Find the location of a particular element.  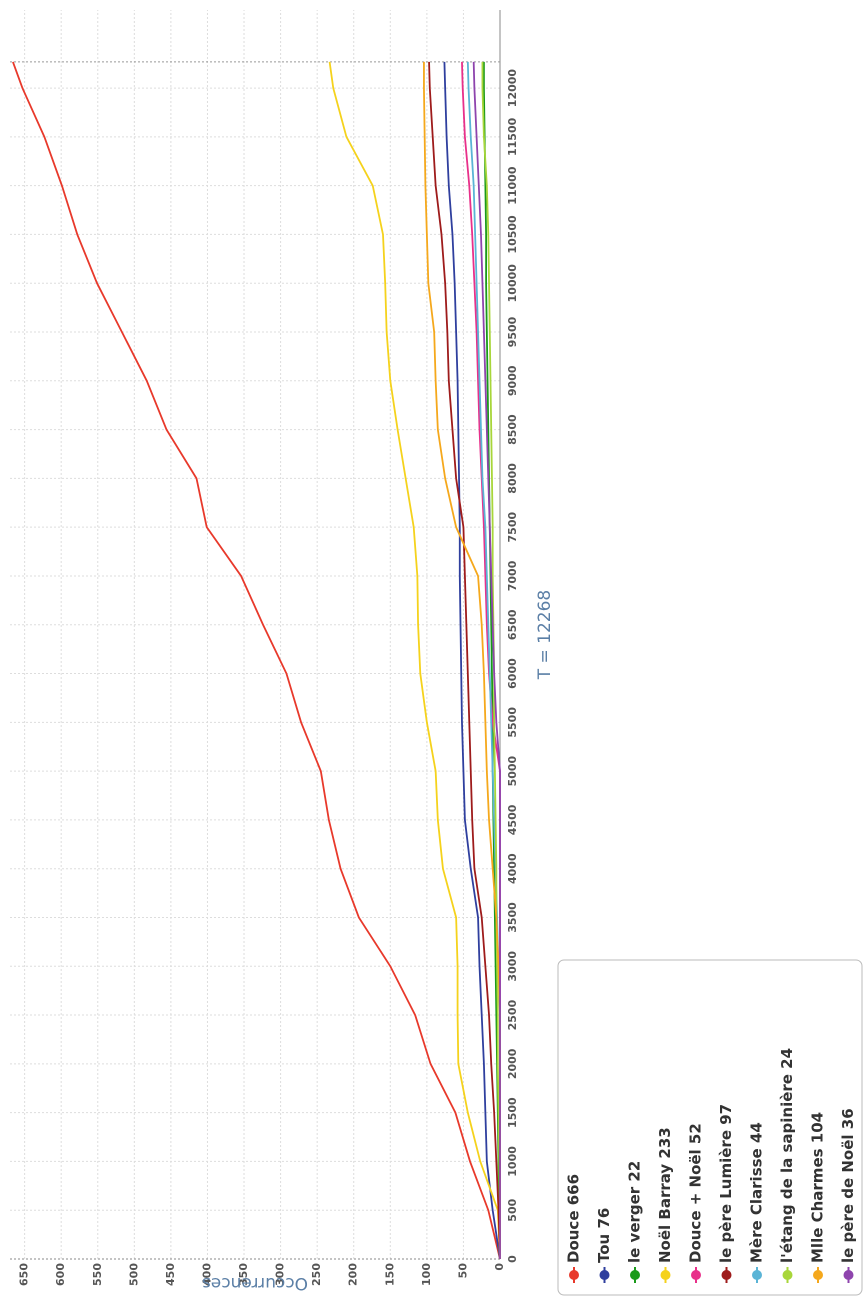

x-tick-label: 3000 is located at coordinates (512, 966).